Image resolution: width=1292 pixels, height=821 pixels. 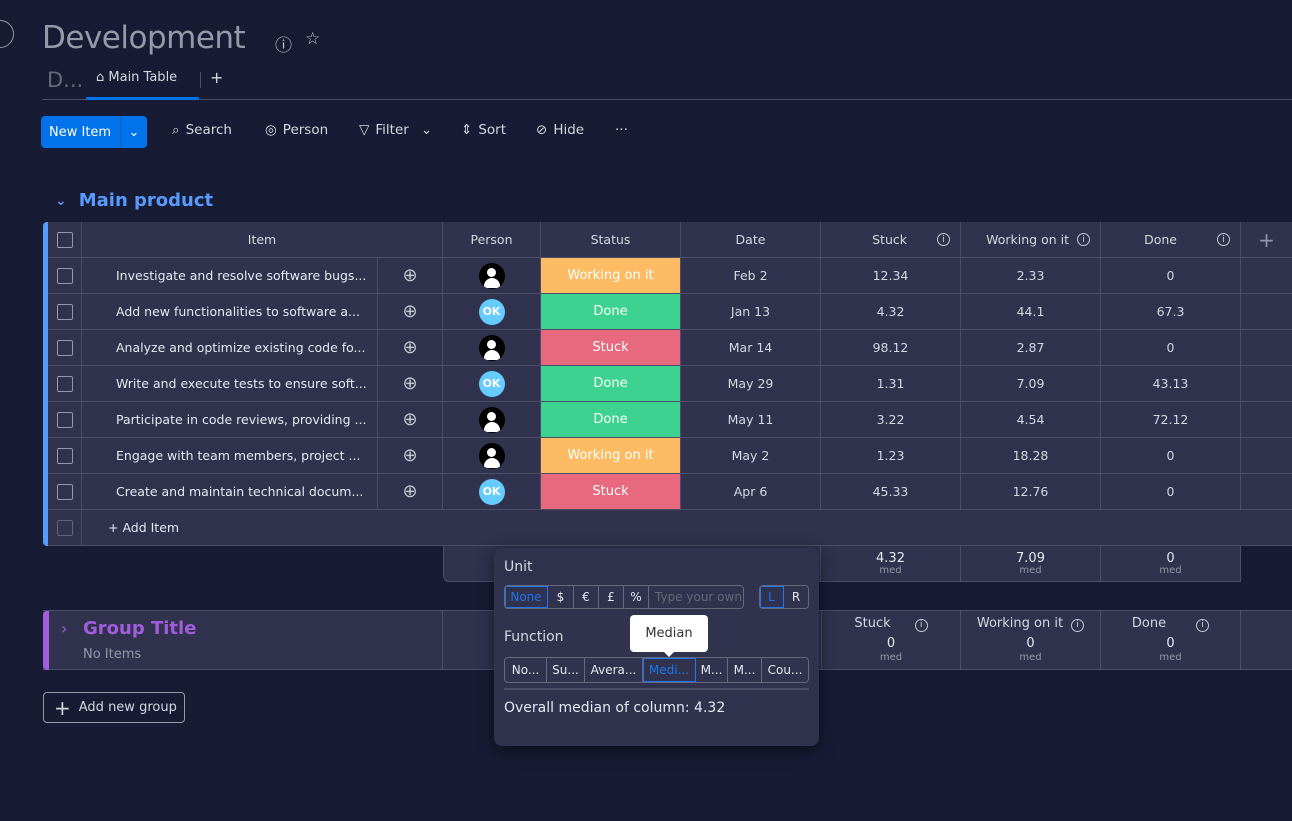 I want to click on group-title: Group Title, so click(x=140, y=628).